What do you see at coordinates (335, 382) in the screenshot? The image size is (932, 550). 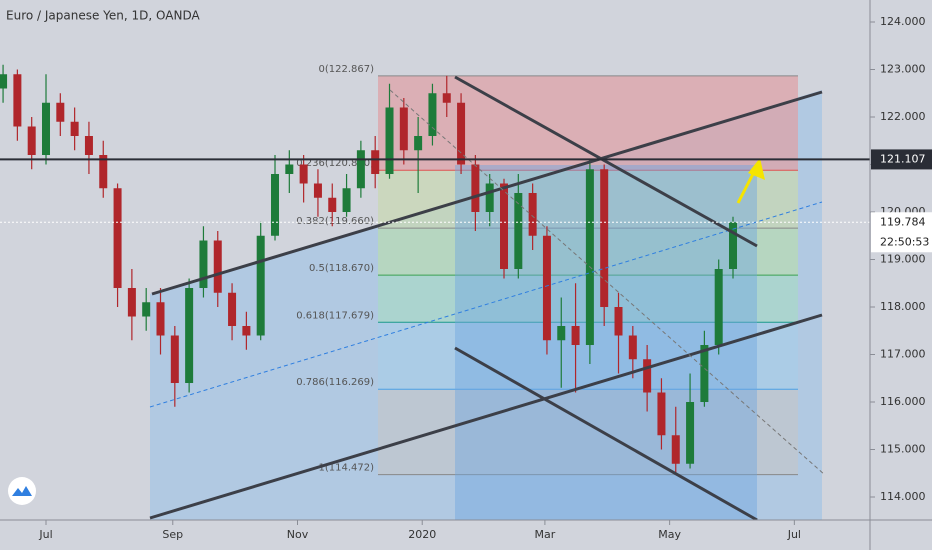 I see `fib-label: 0.786(116.269)` at bounding box center [335, 382].